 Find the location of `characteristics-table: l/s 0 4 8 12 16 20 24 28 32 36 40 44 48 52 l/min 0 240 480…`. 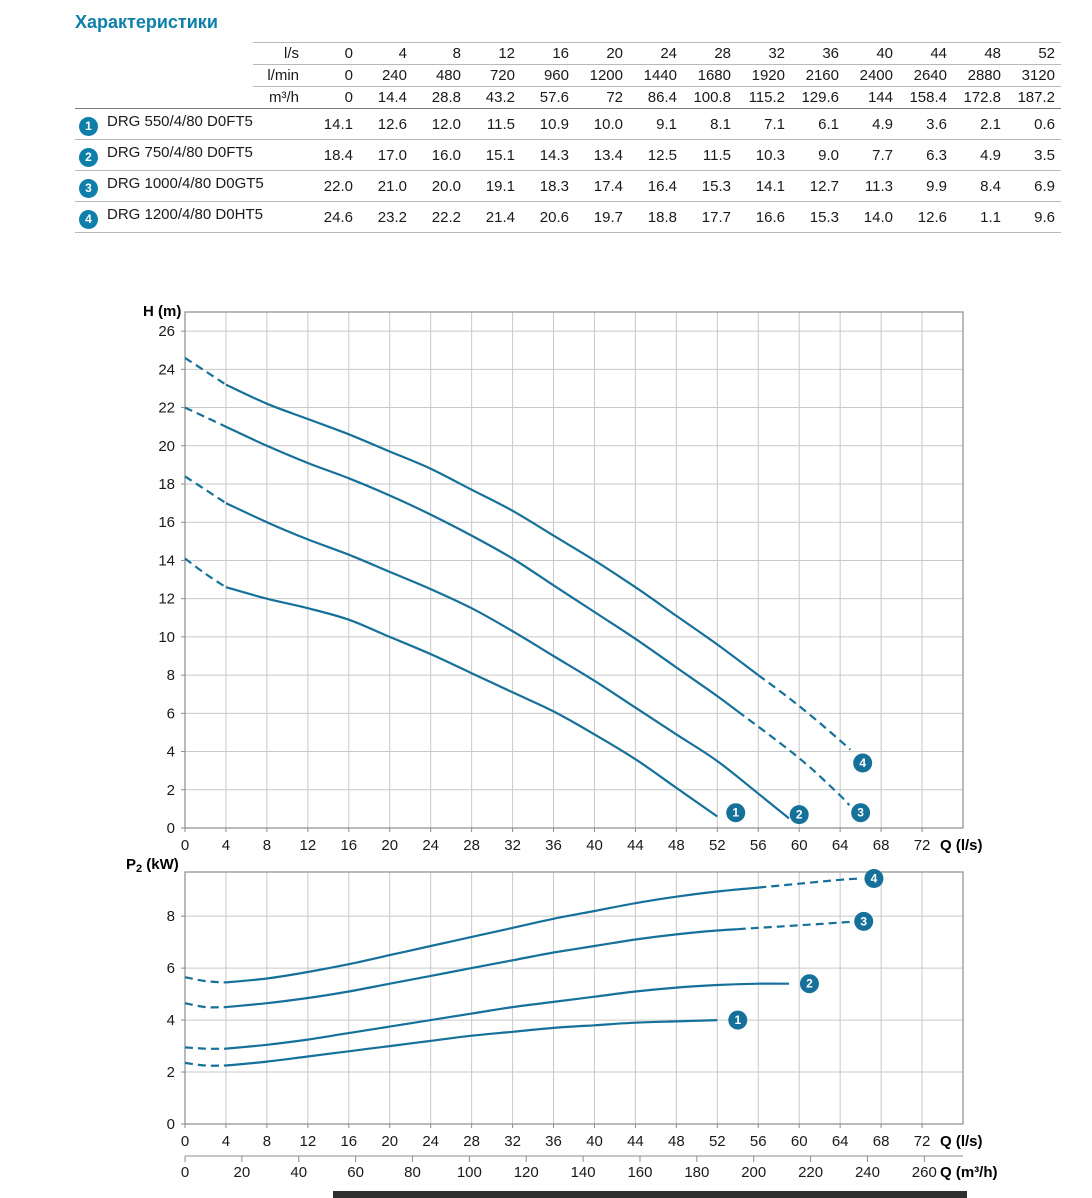

characteristics-table: l/s 0 4 8 12 16 20 24 28 32 36 40 44 48 52 l/min 0 240 480… is located at coordinates (568, 137).